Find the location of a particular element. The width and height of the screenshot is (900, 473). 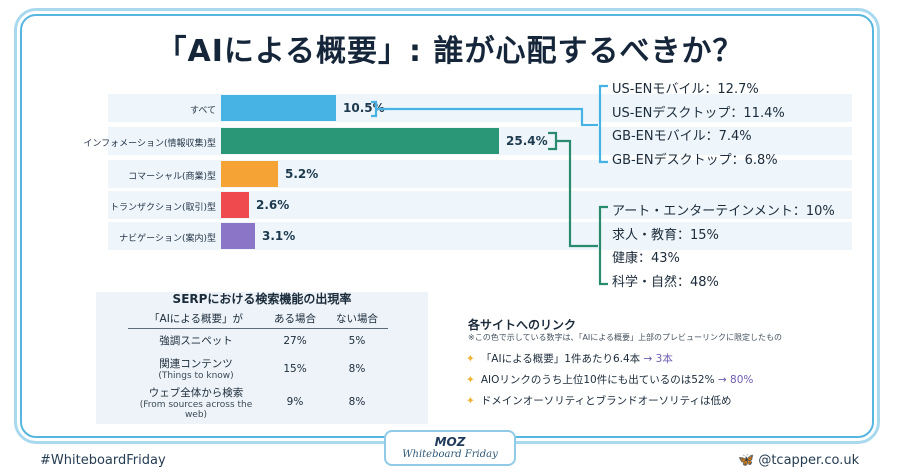

list-item: ✦ AIOリンクのうち上位10件にも出ているのは52% → 80% is located at coordinates (610, 380).